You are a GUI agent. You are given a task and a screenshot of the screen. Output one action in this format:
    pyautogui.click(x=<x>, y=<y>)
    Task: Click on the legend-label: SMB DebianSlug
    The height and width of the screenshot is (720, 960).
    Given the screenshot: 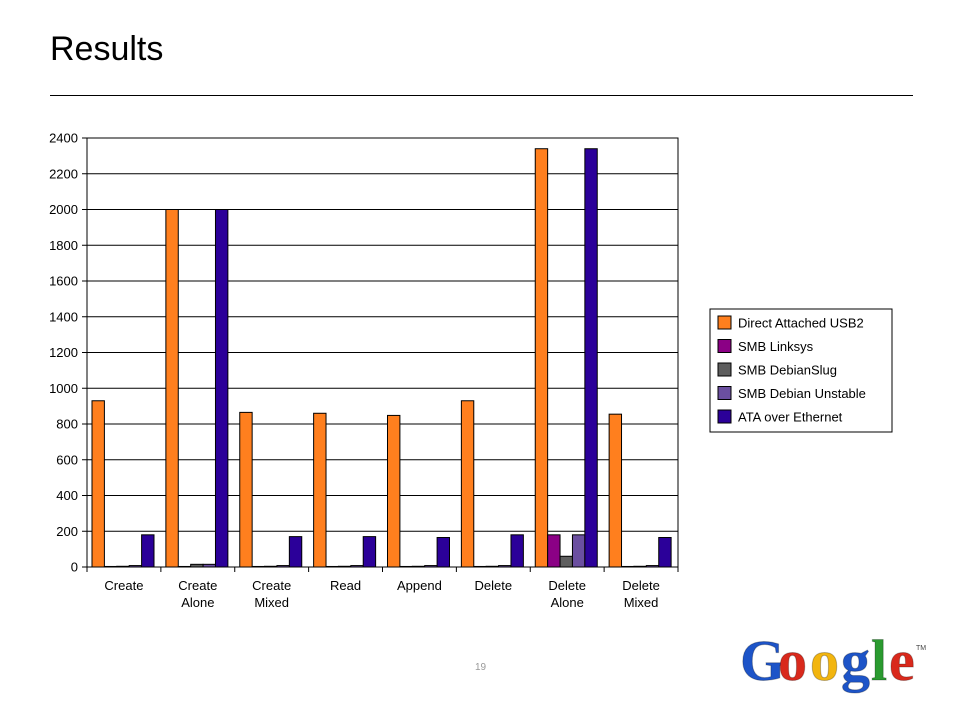 What is the action you would take?
    pyautogui.click(x=787, y=370)
    